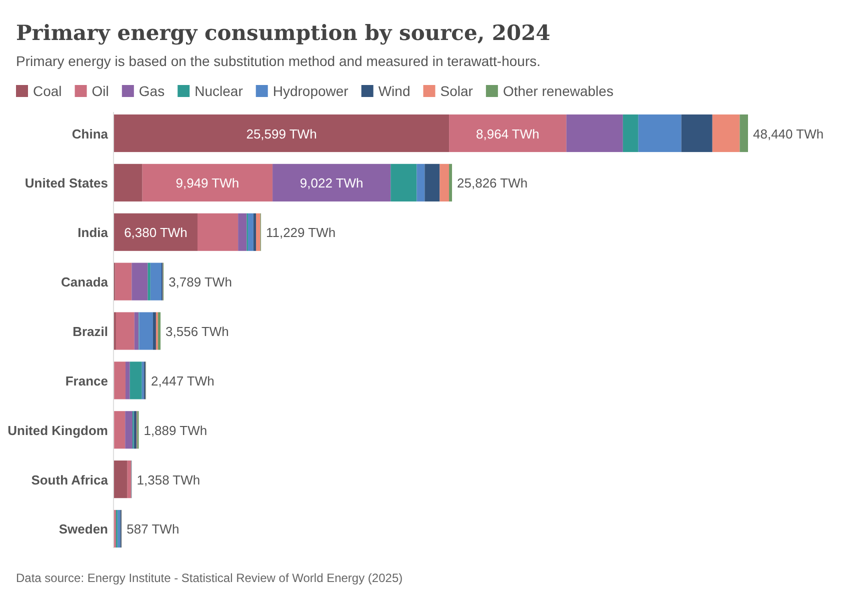  What do you see at coordinates (310, 91) in the screenshot?
I see `legend-label: Hydropower` at bounding box center [310, 91].